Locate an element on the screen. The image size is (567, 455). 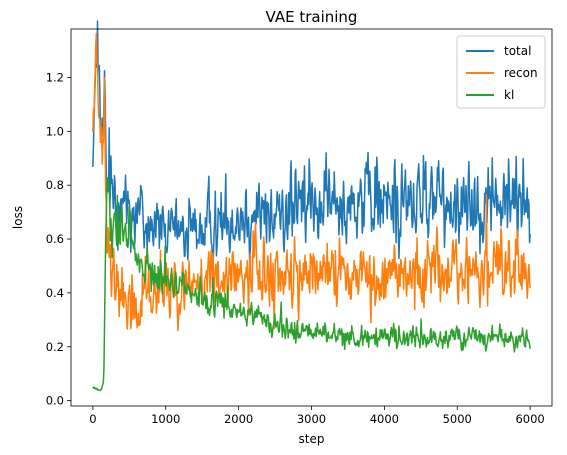
x-tick-label: 2000 is located at coordinates (238, 419).